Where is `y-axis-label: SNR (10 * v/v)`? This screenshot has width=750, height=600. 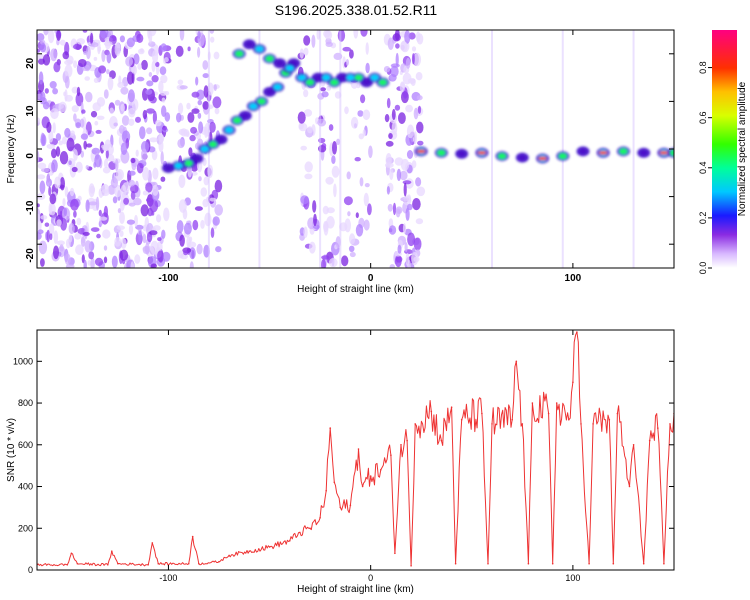 y-axis-label: SNR (10 * v/v) is located at coordinates (11, 450).